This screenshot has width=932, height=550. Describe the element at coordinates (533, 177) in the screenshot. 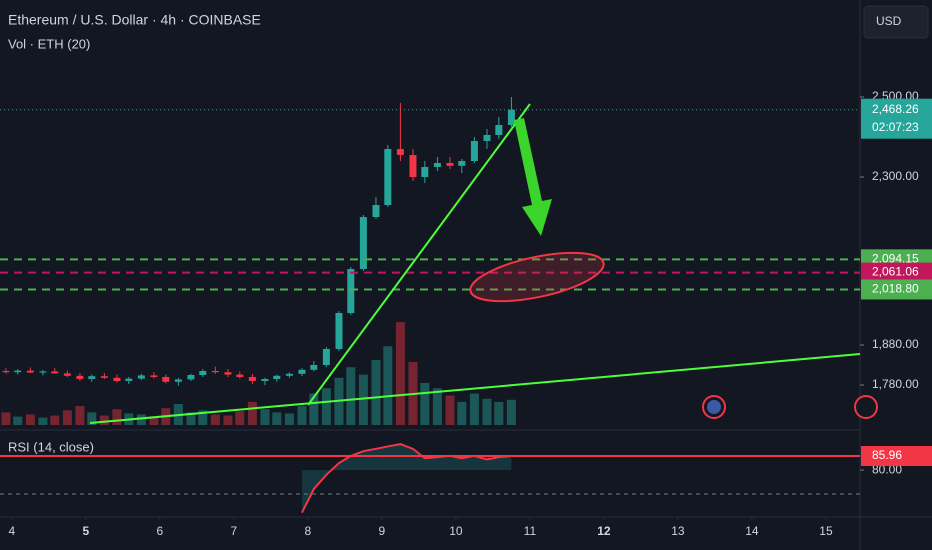

I see `arrow` at that location.